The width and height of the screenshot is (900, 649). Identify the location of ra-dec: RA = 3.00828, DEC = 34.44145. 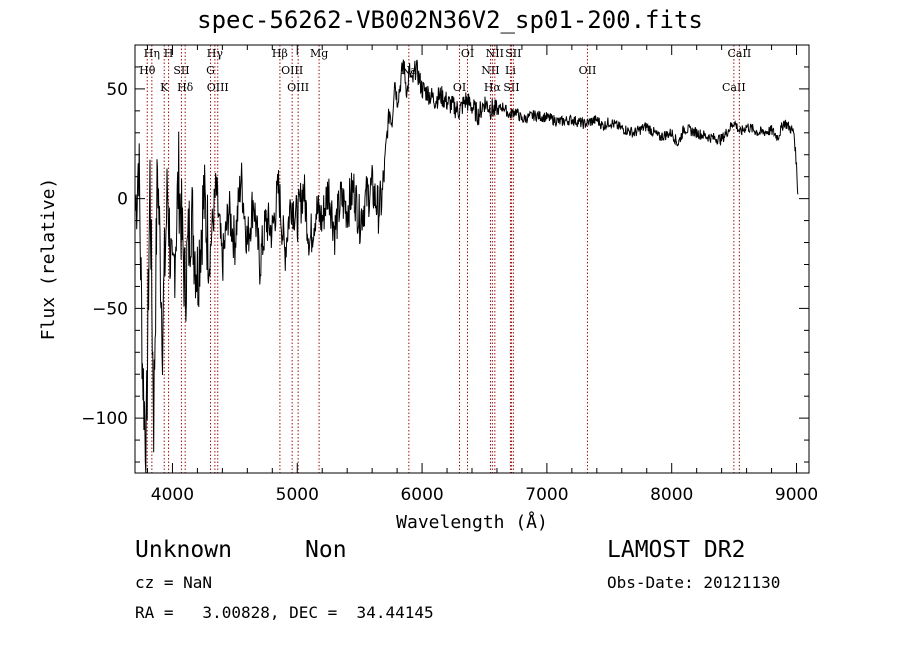
(284, 612).